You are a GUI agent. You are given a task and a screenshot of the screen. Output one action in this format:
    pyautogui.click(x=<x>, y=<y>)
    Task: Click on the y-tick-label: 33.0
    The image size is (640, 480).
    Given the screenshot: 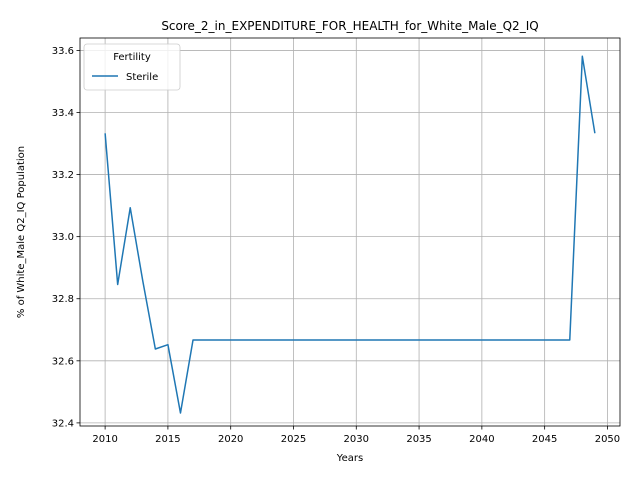 What is the action you would take?
    pyautogui.click(x=63, y=237)
    